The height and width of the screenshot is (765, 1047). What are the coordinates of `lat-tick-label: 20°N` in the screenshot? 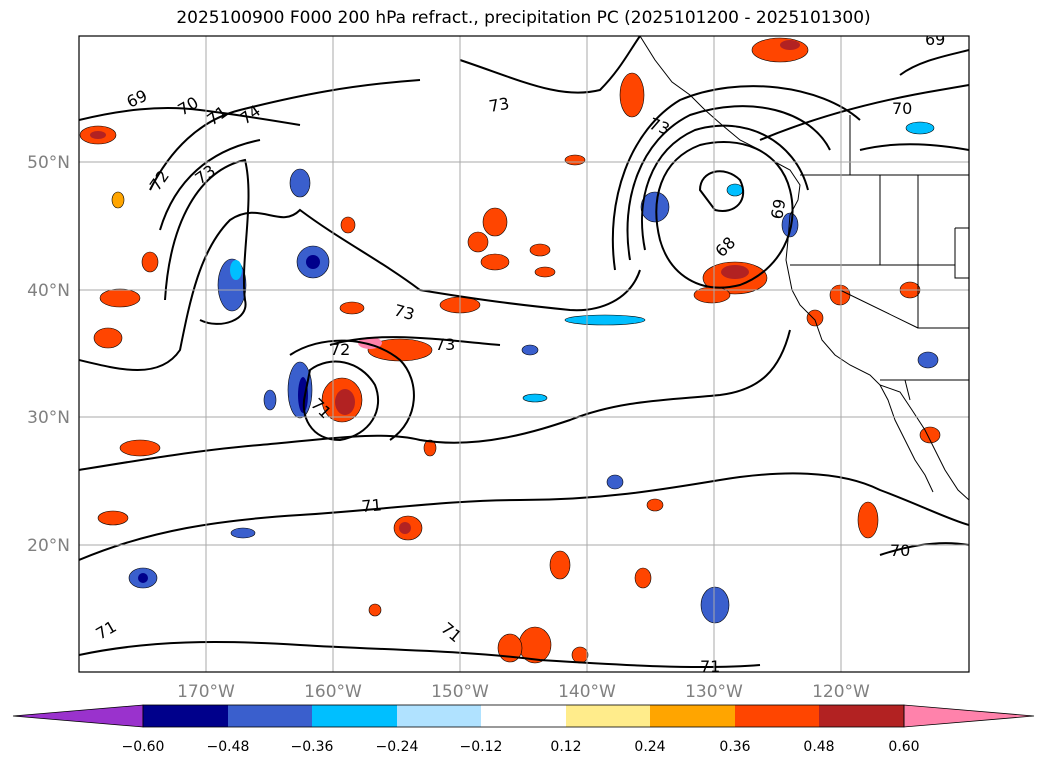 It's located at (48, 546).